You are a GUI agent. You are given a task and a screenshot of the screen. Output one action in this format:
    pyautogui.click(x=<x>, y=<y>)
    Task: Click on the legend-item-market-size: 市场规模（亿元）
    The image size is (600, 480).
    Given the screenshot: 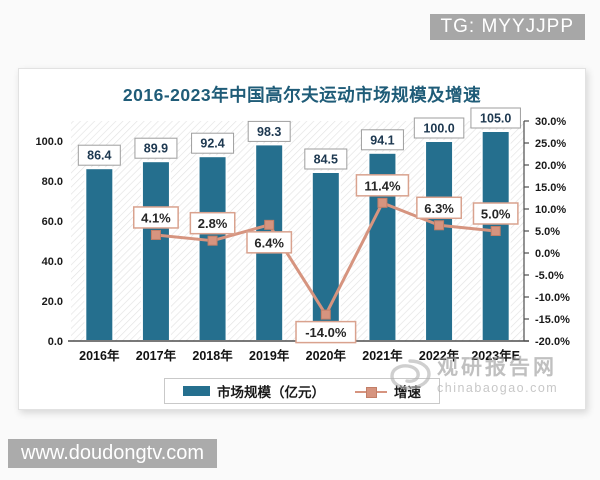 What is the action you would take?
    pyautogui.click(x=254, y=391)
    